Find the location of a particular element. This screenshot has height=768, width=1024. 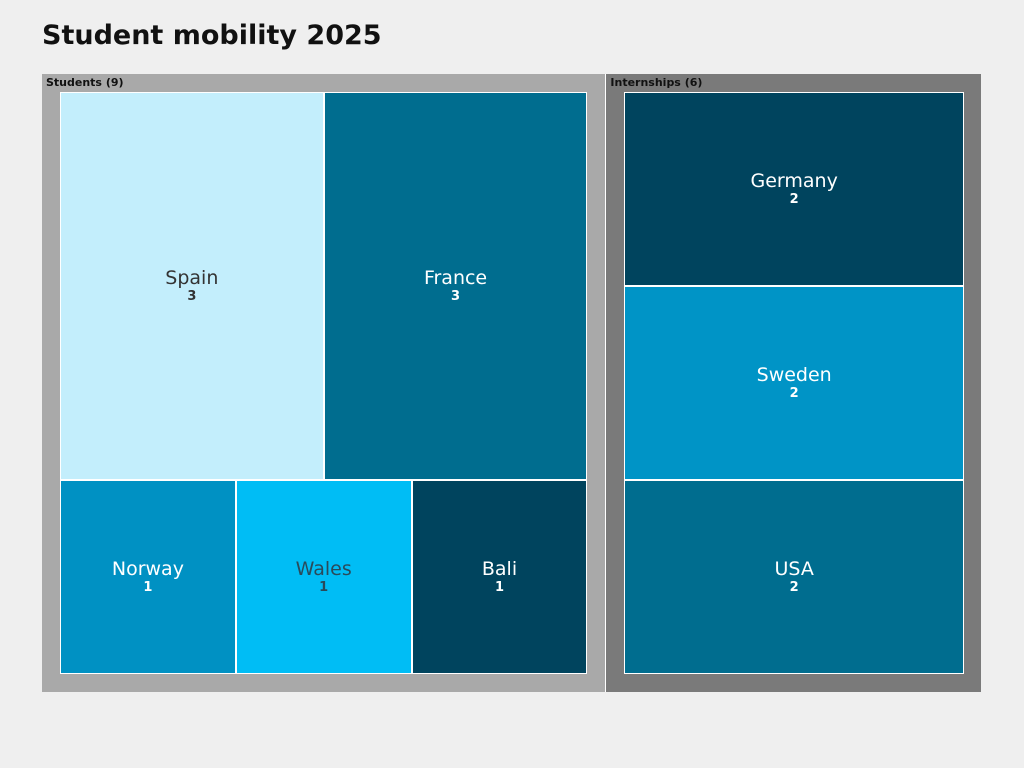

treemap-cell-norway: Norway 1 is located at coordinates (148, 577).